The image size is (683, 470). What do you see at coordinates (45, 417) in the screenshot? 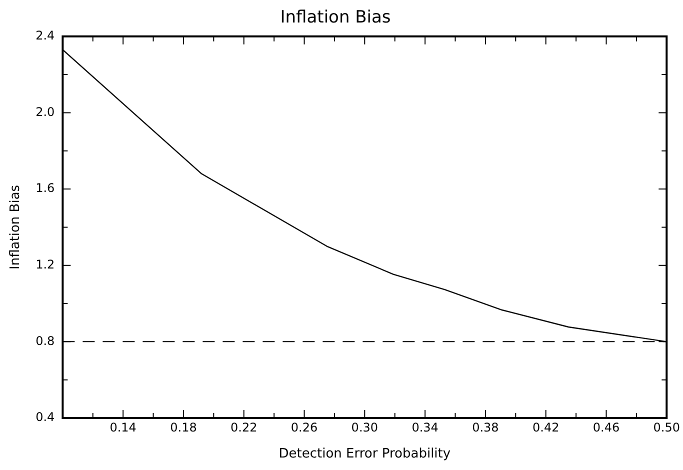
I see `y-tick-label: 0.4` at bounding box center [45, 417].